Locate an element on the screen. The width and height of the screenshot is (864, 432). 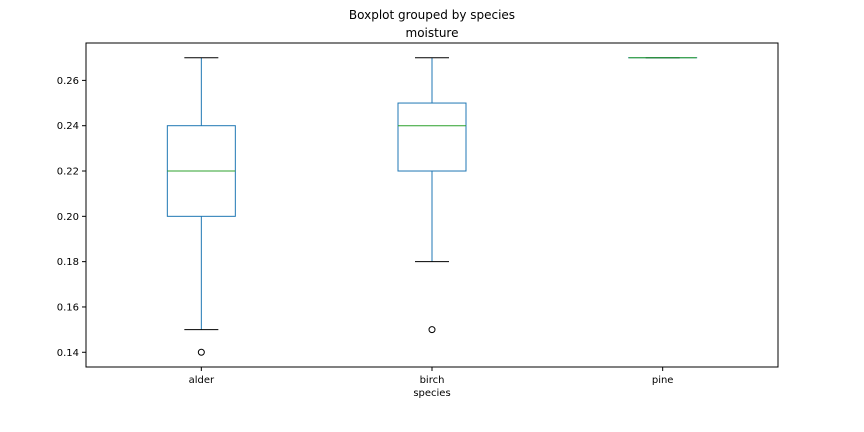
box-birch is located at coordinates (432, 195).